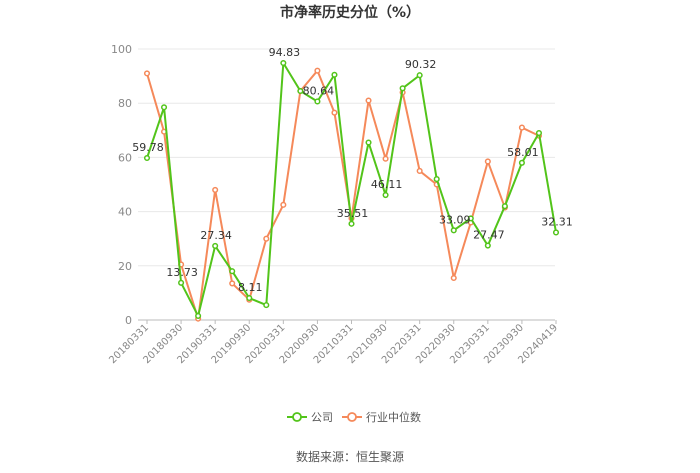  What do you see at coordinates (121, 49) in the screenshot?
I see `y-tick-label: 100` at bounding box center [121, 49].